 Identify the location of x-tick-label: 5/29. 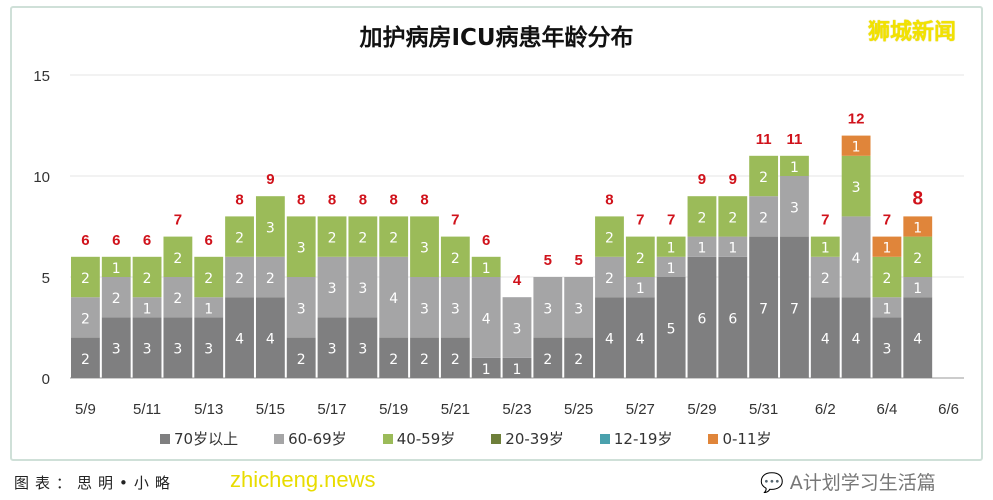
(701, 409).